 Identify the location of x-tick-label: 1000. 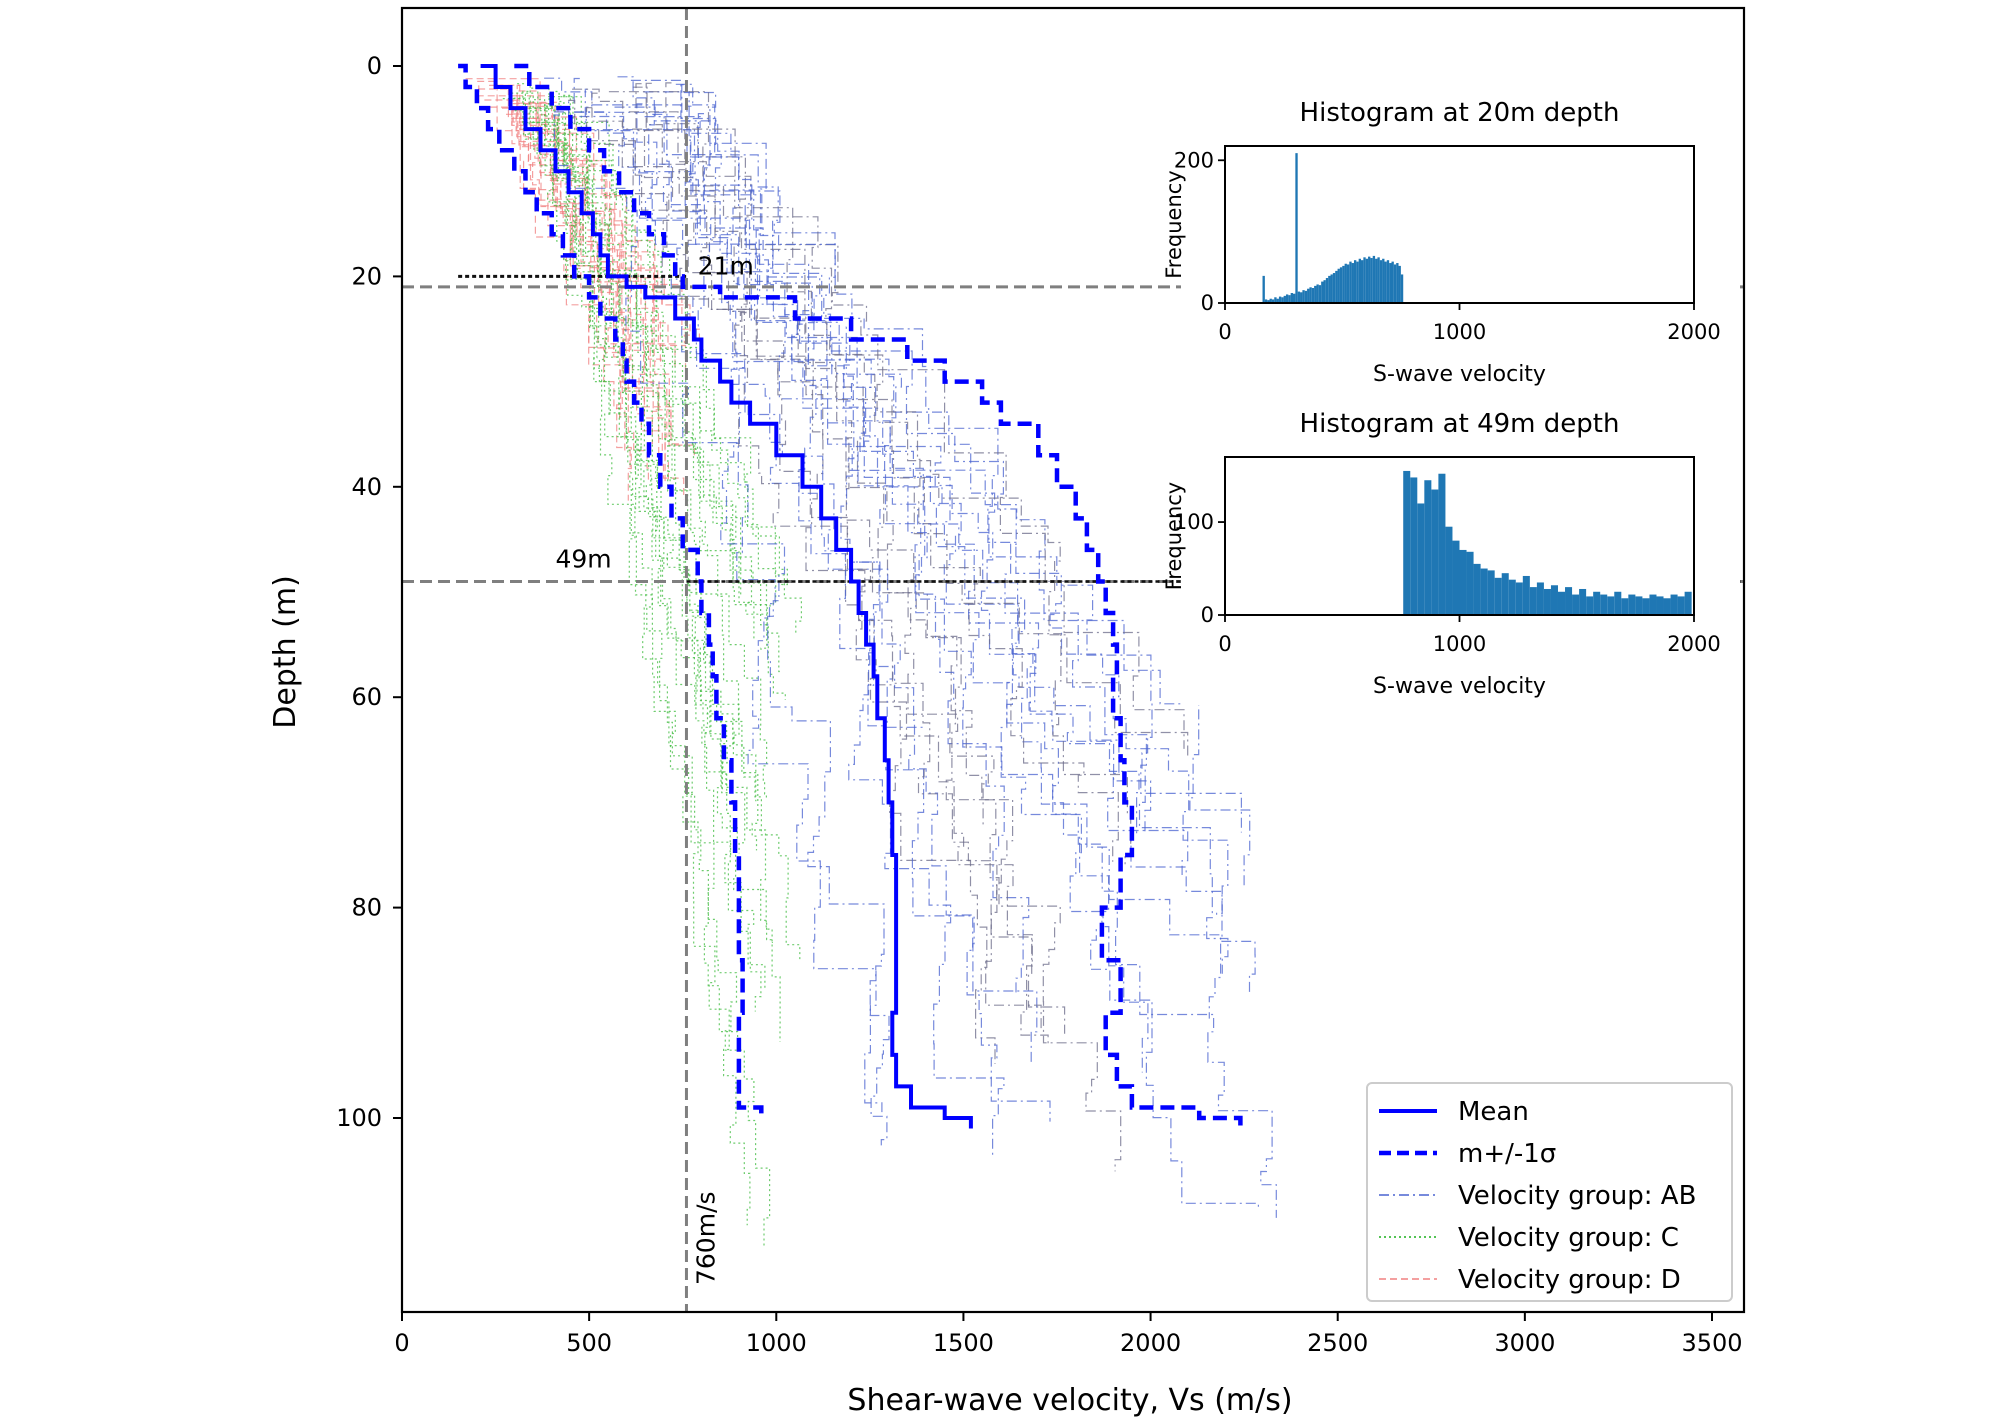
(776, 1343).